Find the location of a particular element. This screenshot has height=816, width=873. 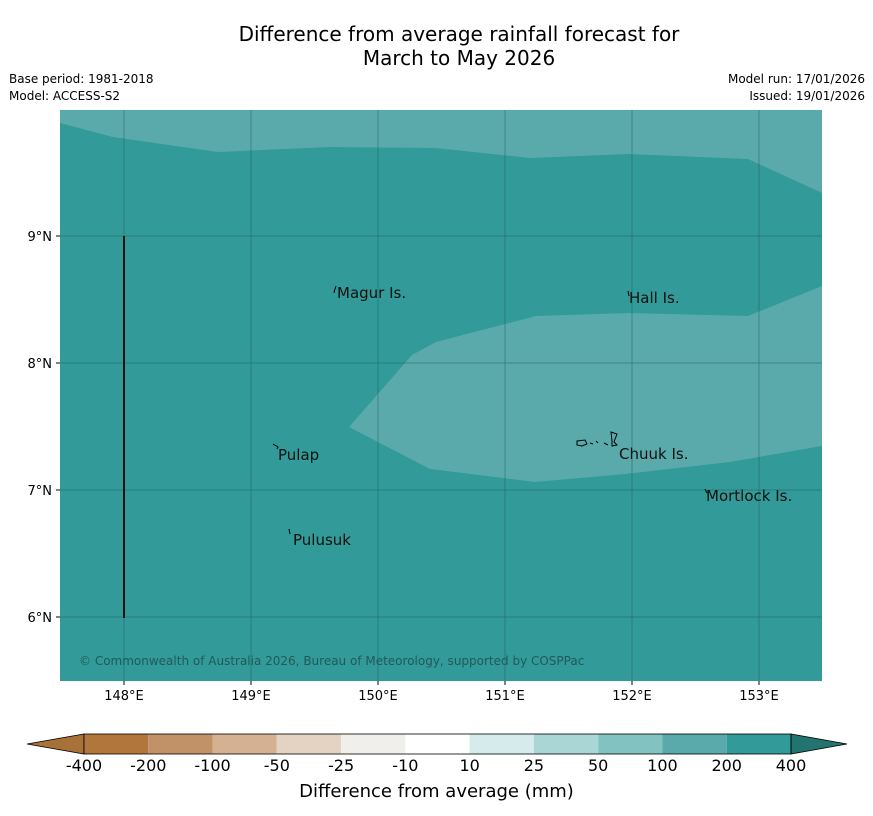

island-pulusuk is located at coordinates (289, 531).